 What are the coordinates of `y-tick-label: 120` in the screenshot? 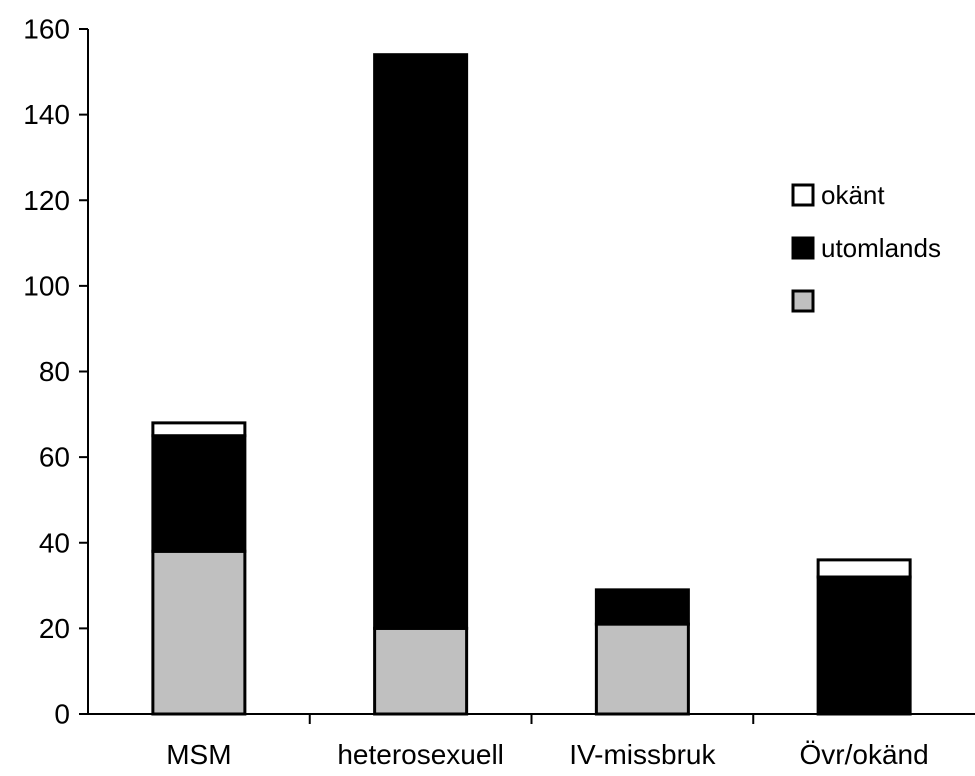 It's located at (46, 200).